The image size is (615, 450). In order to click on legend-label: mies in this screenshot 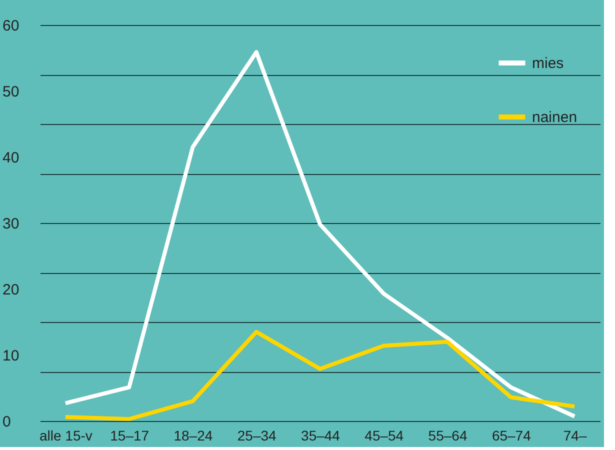, I will do `click(548, 63)`.